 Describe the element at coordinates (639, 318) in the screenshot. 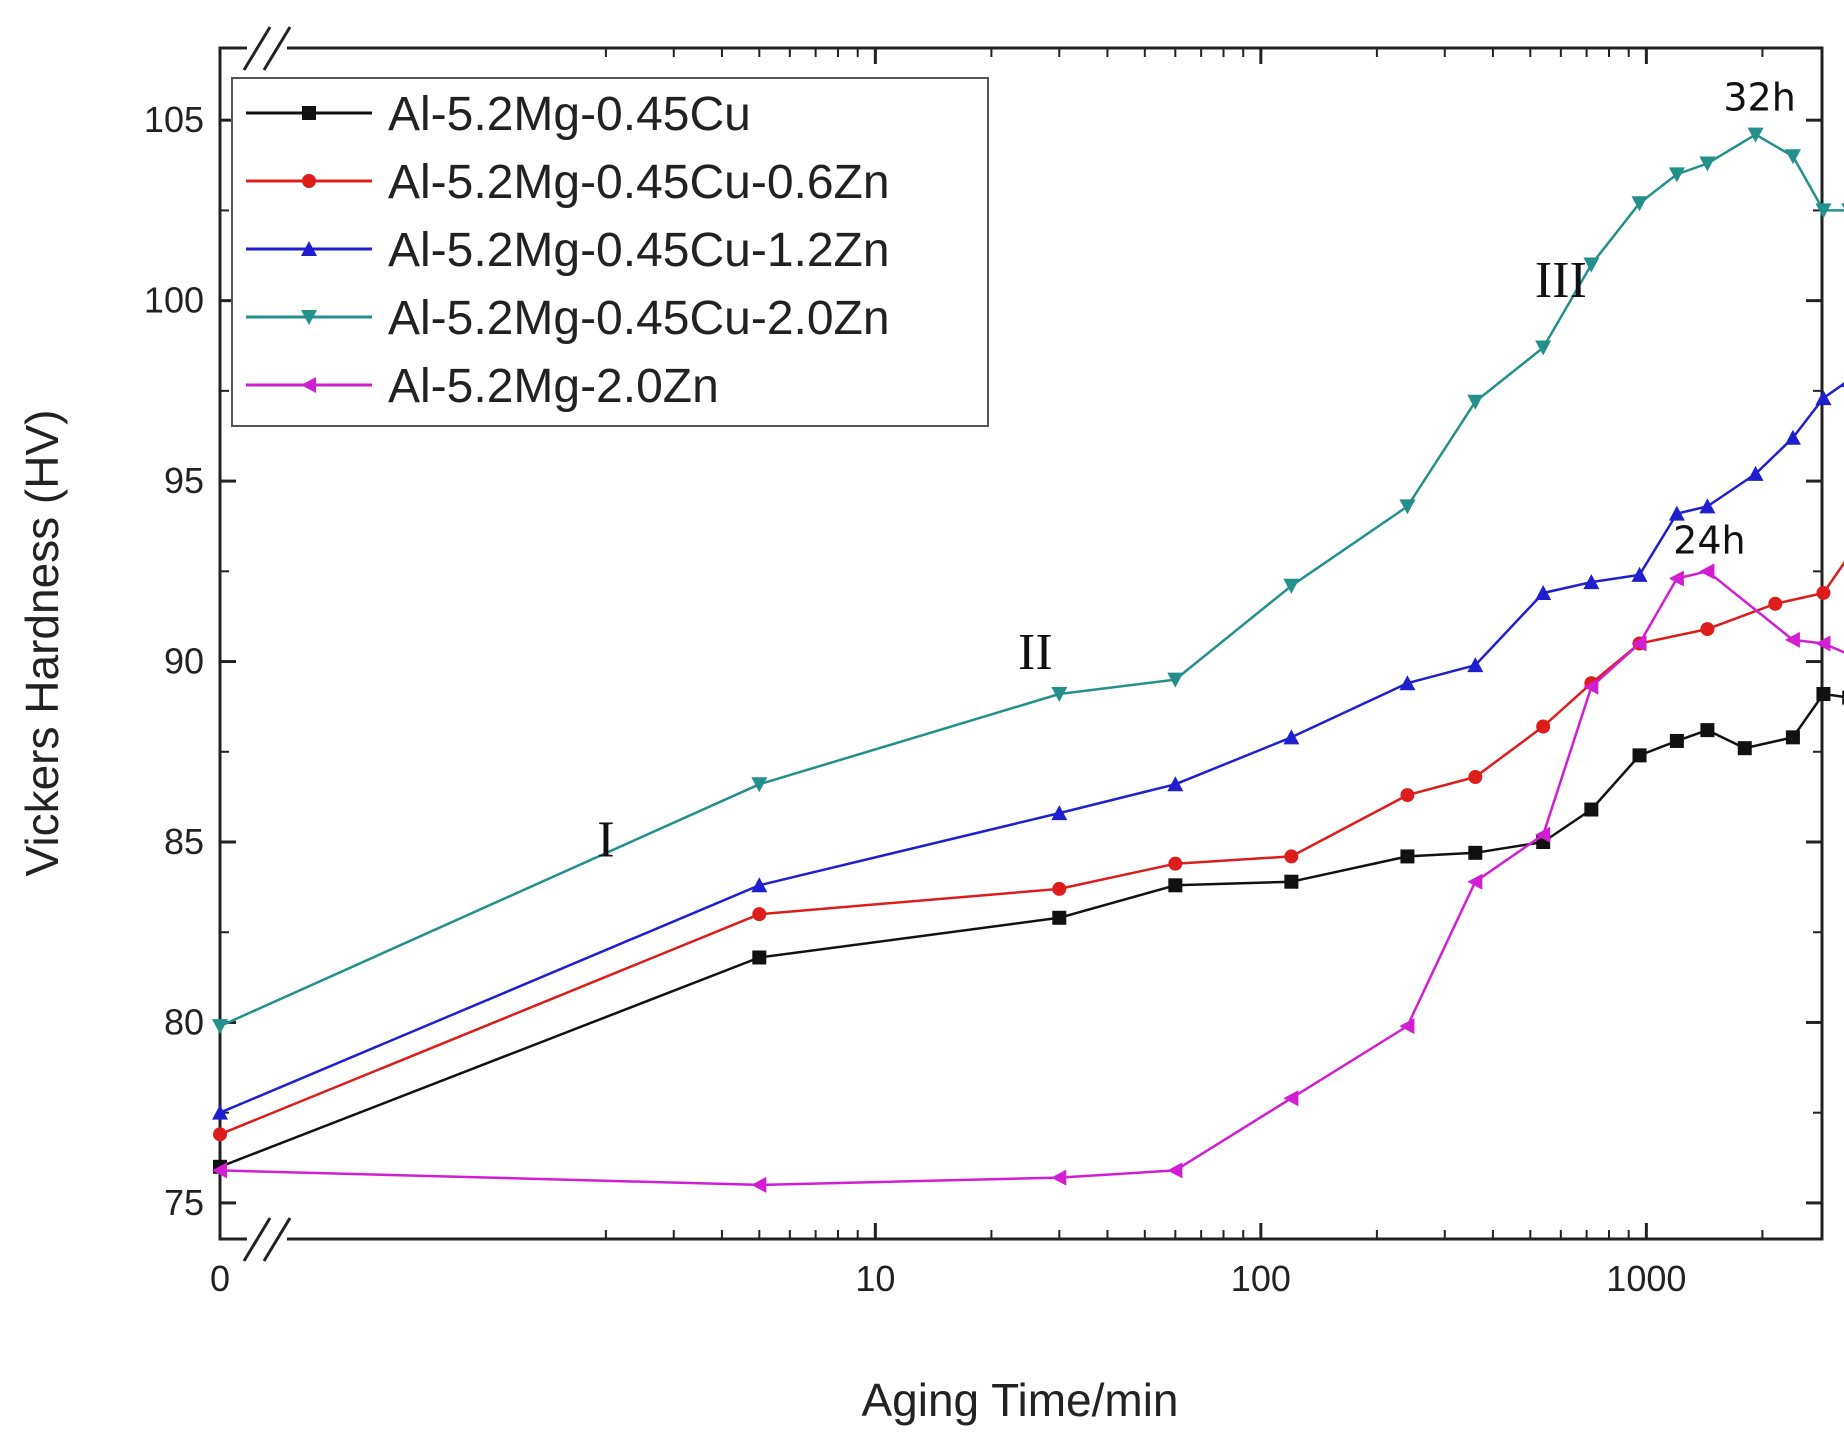

I see `legend-label: Al-5.2Mg-0.45Cu-2.0Zn` at that location.